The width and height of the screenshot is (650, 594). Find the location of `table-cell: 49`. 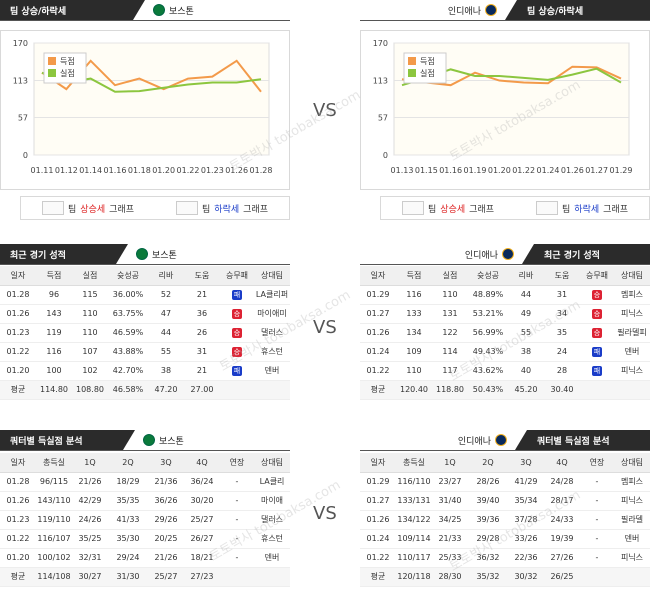

table-cell: 49 is located at coordinates (526, 314).